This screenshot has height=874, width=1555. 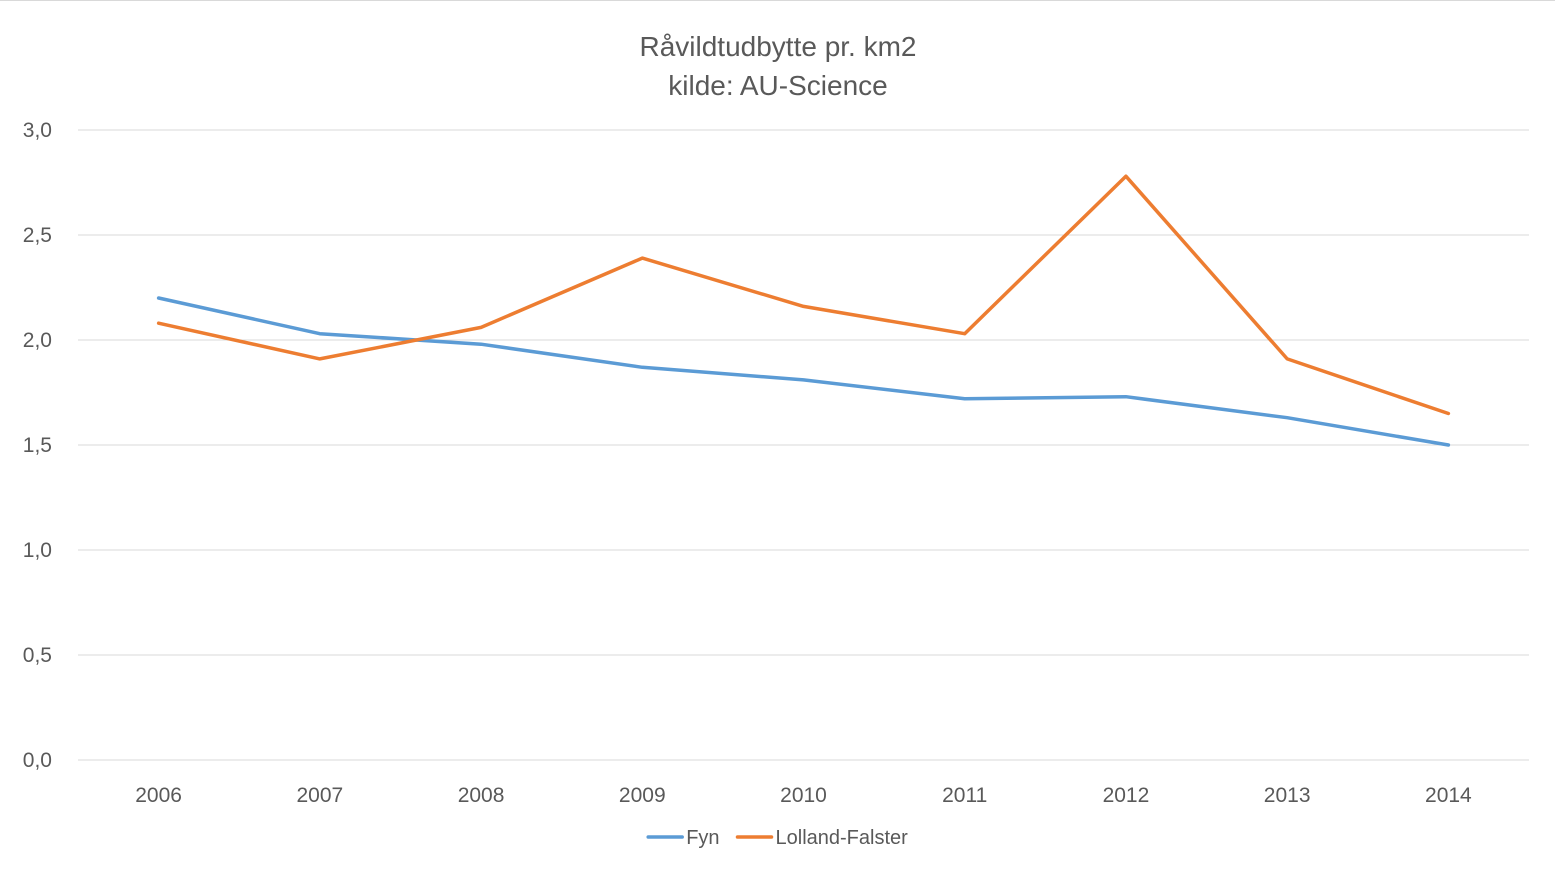 I want to click on y-axis-tick-labels: 0,0 0,5 1,0 1,5 2,0 2,5 3,0, so click(x=37, y=445).